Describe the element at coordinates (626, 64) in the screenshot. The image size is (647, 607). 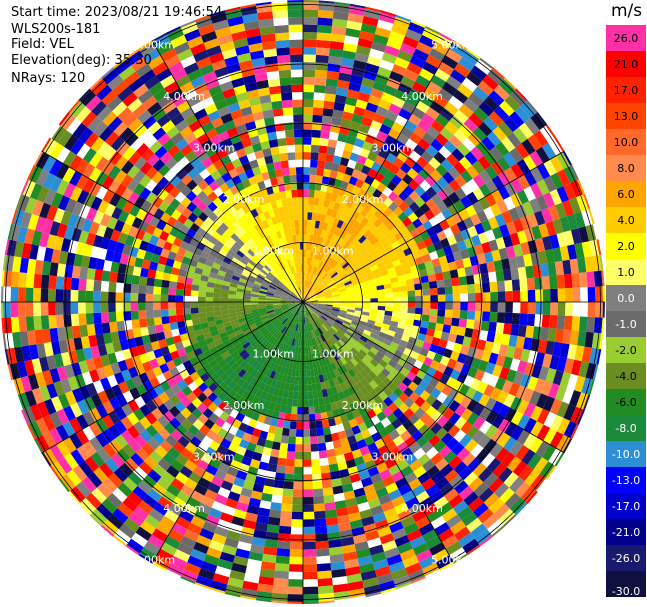
I see `colorbar-tick-label: 21.0` at that location.